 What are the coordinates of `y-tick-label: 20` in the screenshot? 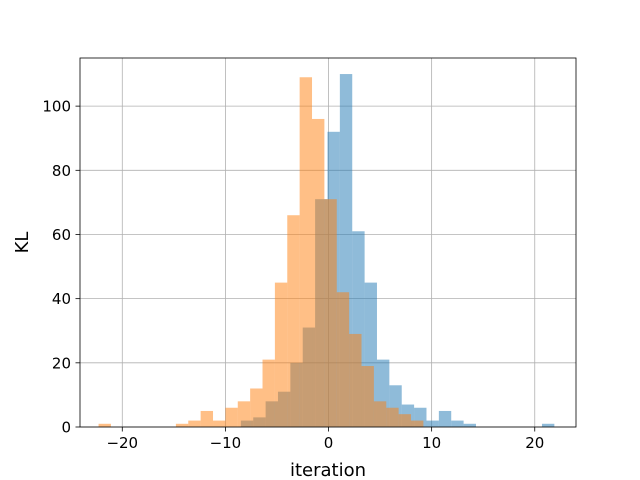 It's located at (61, 363).